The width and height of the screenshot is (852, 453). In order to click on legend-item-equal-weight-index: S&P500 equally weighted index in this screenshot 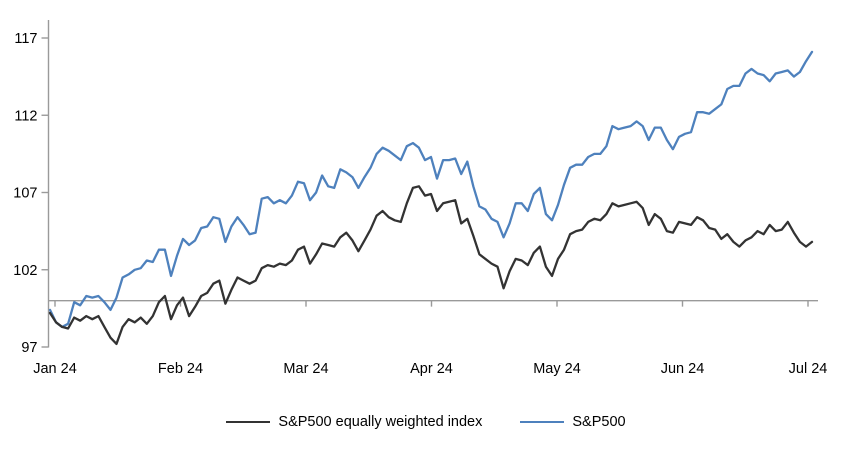, I will do `click(354, 422)`.